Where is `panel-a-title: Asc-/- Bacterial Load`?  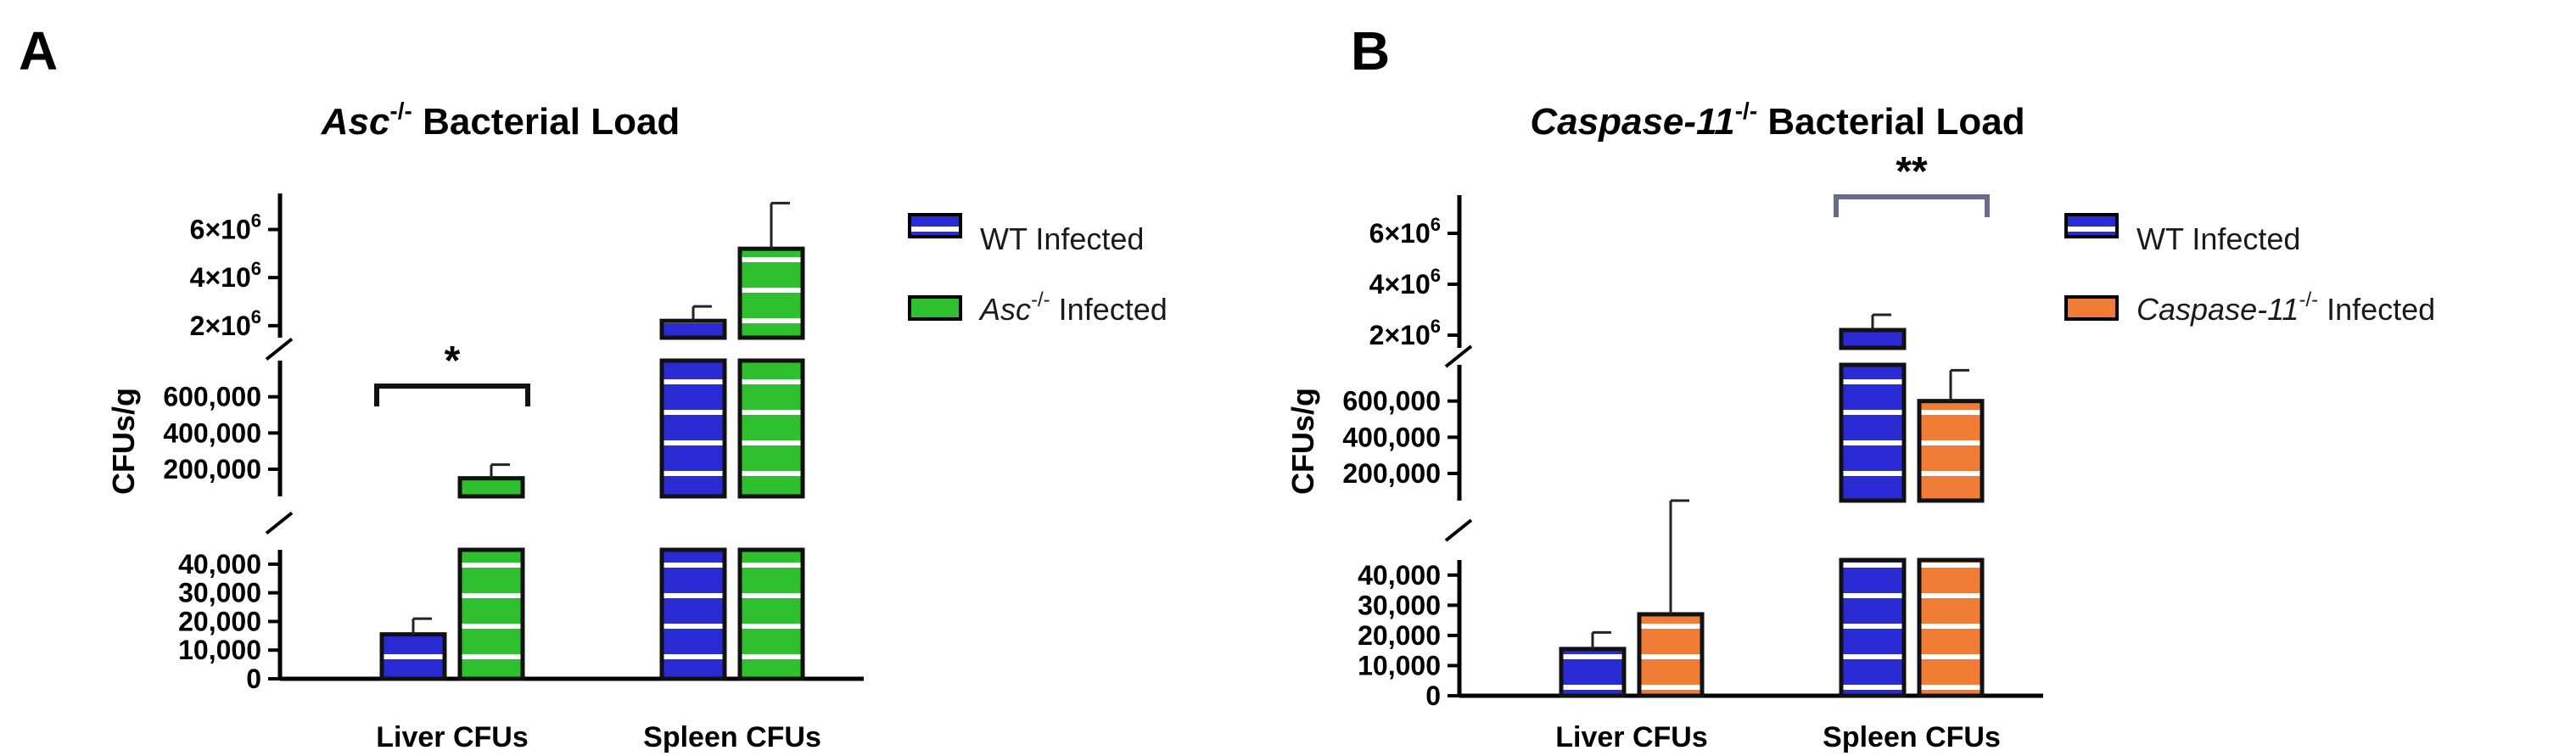 panel-a-title: Asc-/- Bacterial Load is located at coordinates (500, 120).